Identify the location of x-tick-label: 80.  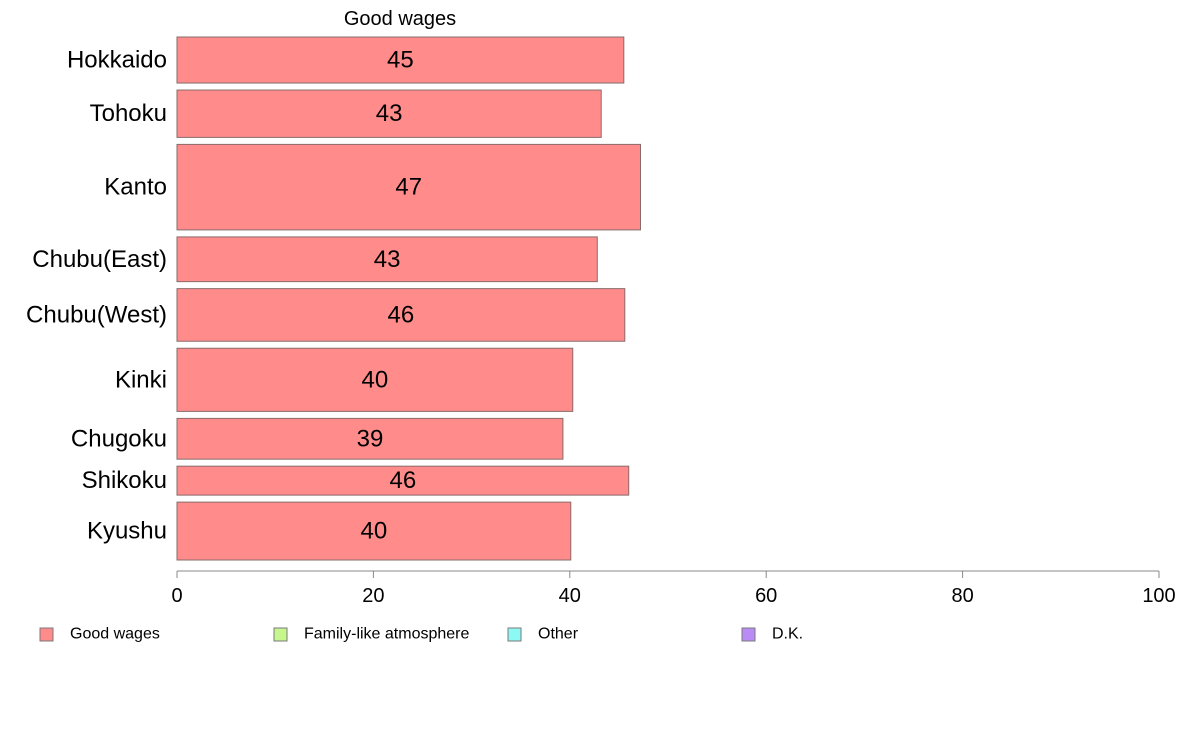
(962, 596).